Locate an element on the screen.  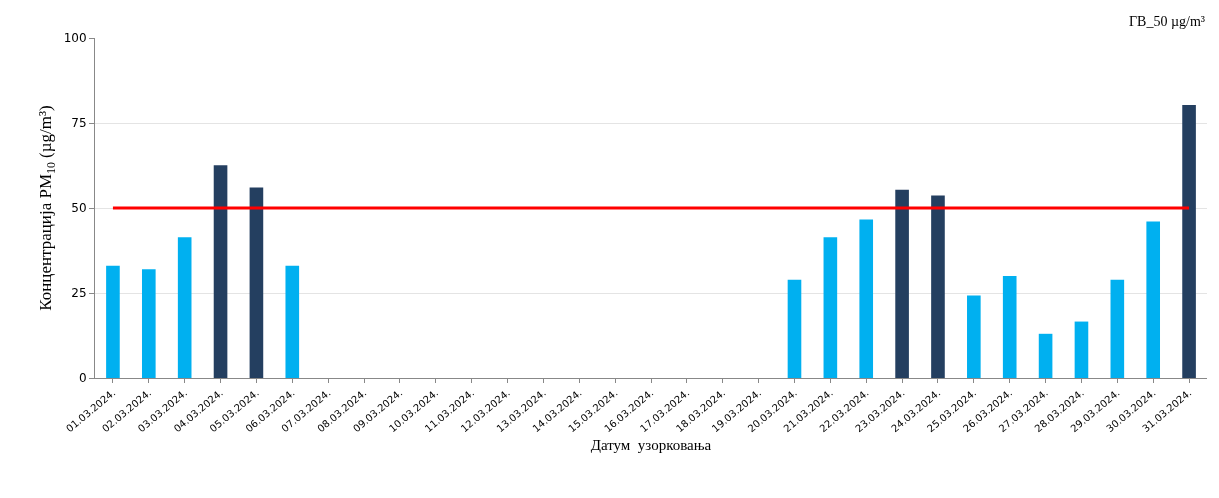
y-tick-label: 75 is located at coordinates (79, 123).